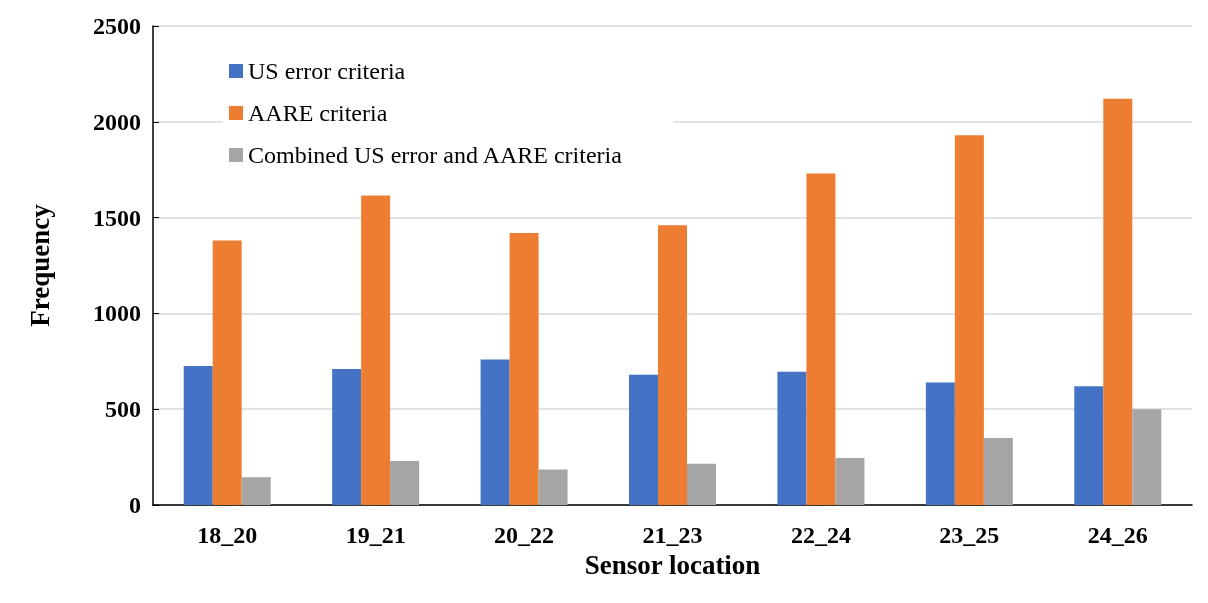 This screenshot has width=1208, height=603. I want to click on x-tick-label: 18_20, so click(227, 535).